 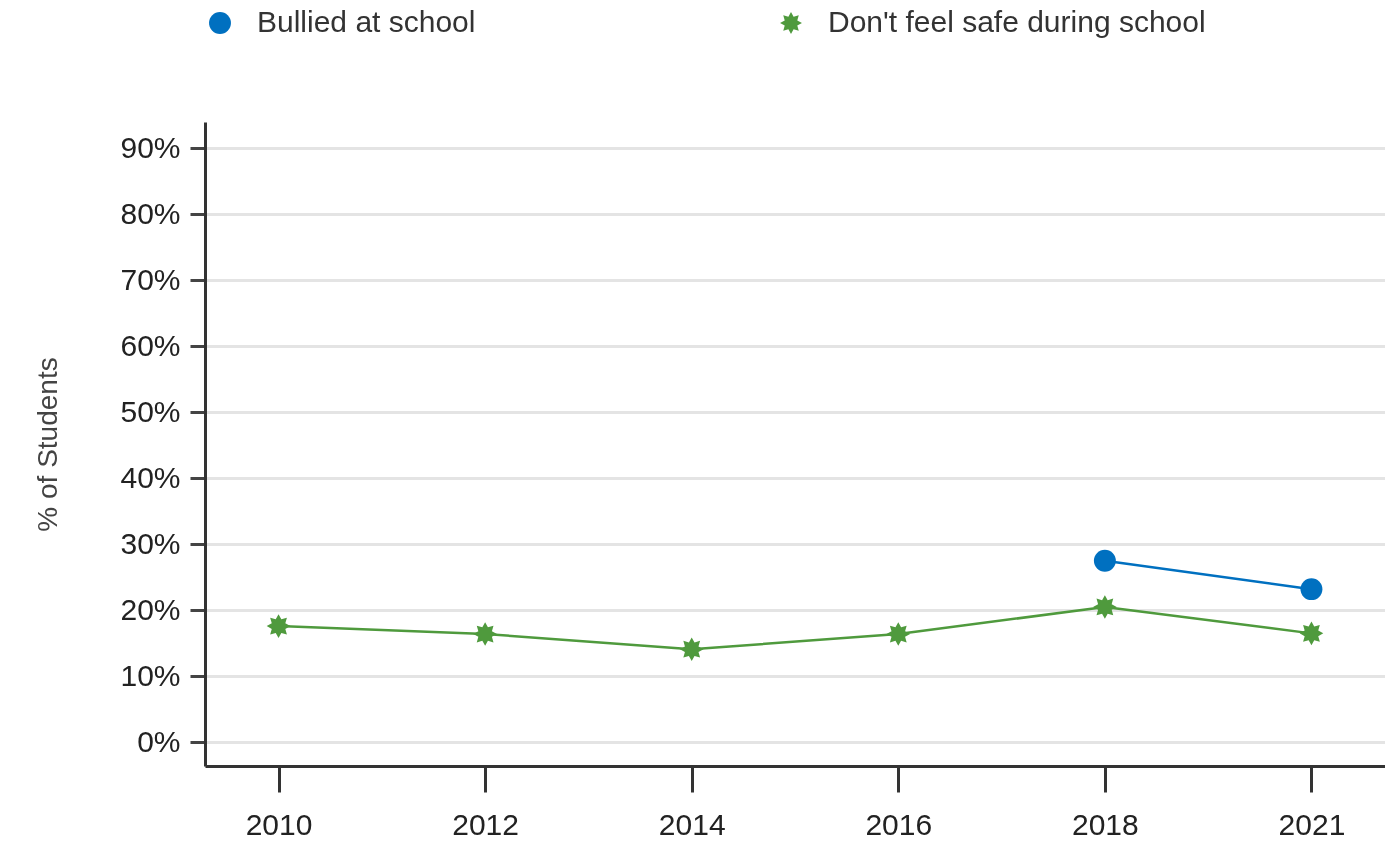 What do you see at coordinates (150, 147) in the screenshot?
I see `y-tick-label: 90%` at bounding box center [150, 147].